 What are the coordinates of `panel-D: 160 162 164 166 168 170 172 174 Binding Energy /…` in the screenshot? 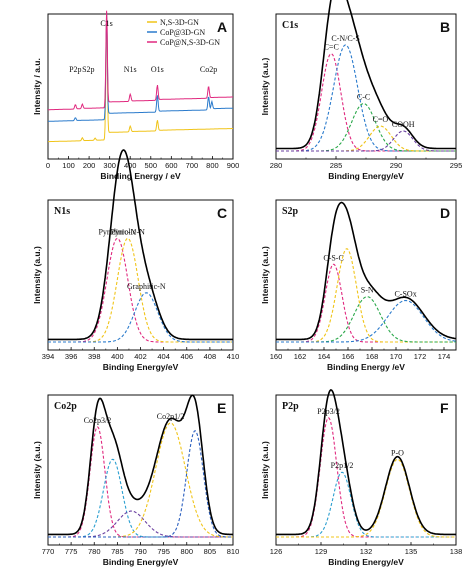 It's located at (358, 285).